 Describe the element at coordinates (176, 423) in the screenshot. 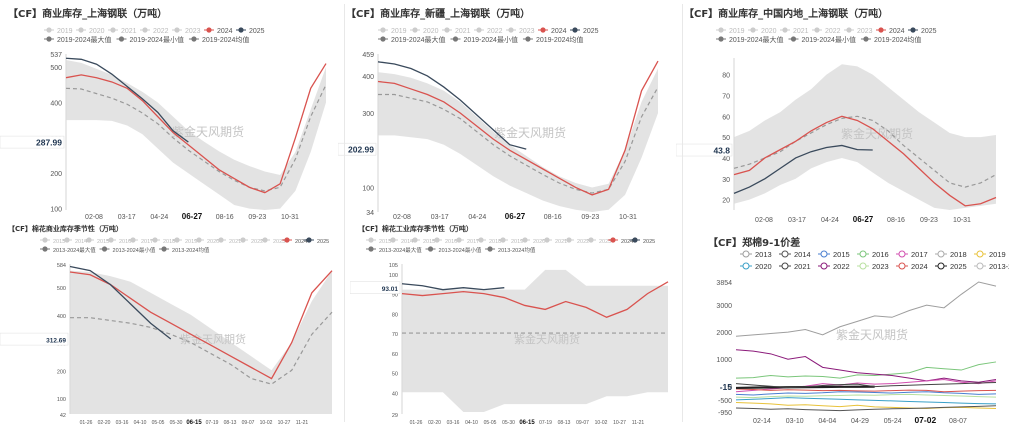

I see `x-tick-label: 05-30` at that location.